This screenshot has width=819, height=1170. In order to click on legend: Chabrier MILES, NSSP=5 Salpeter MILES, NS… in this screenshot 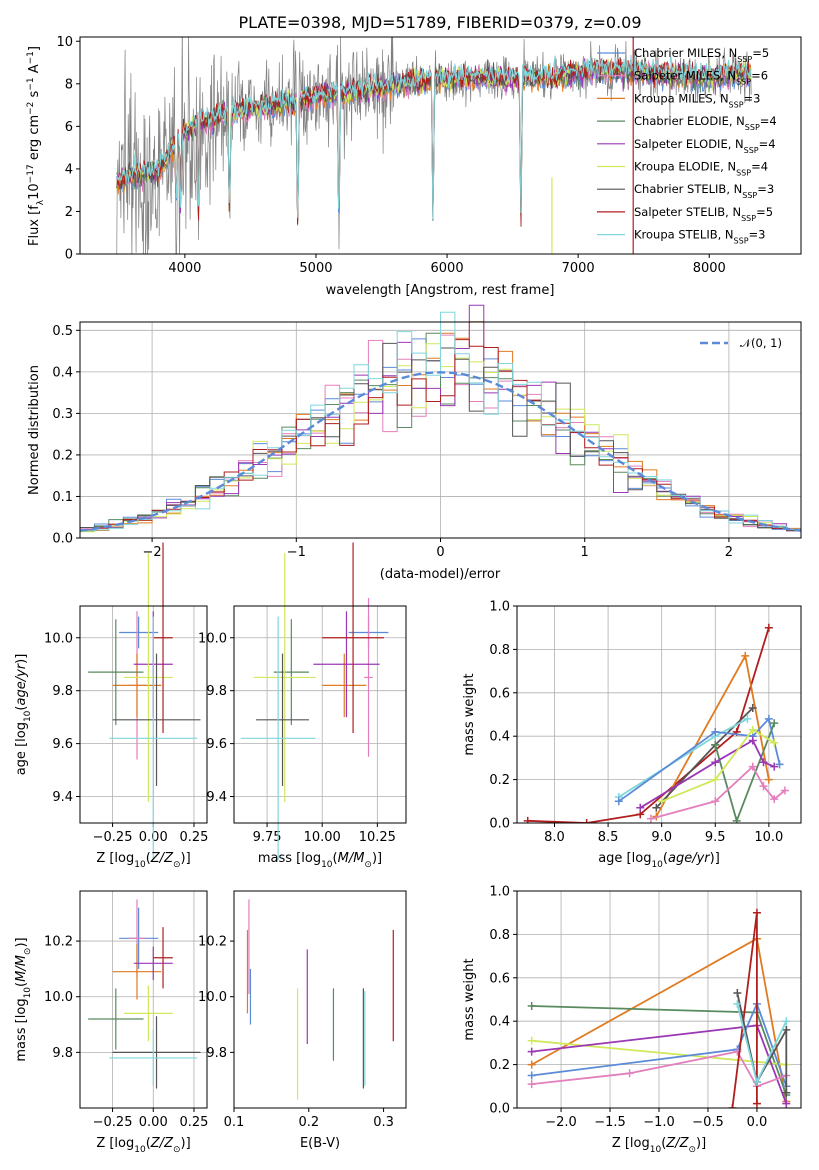, I will do `click(687, 145)`.